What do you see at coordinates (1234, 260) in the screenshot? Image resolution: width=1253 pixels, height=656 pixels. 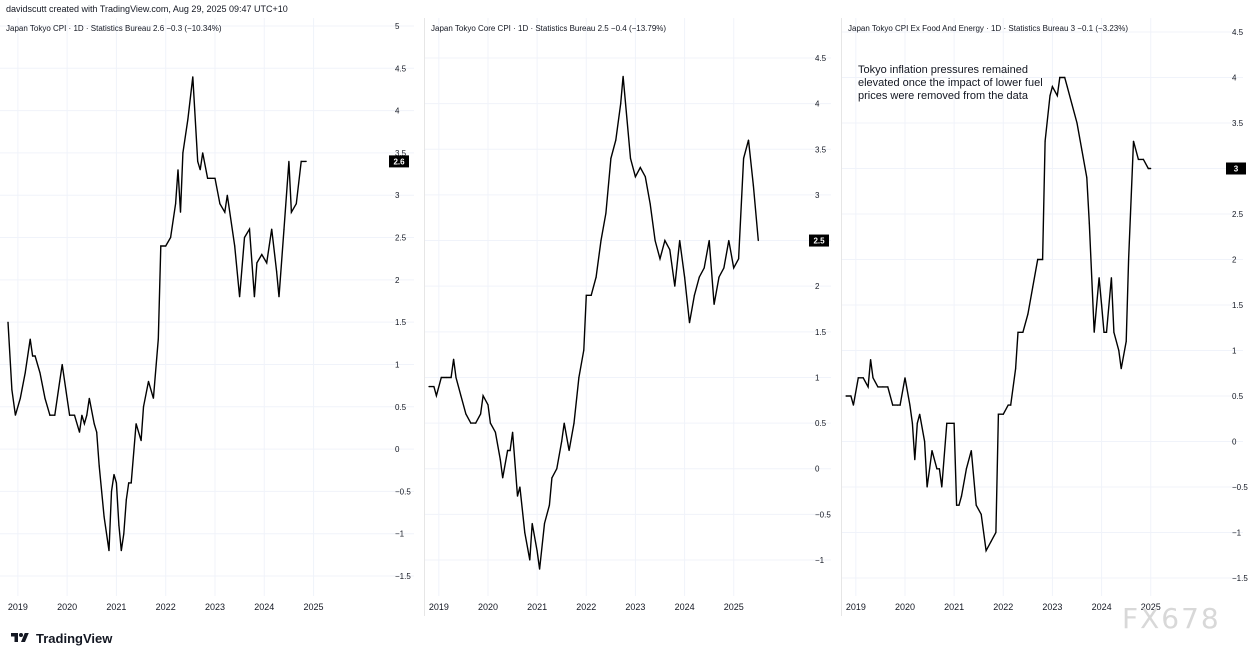 I see `y-tick-label: 2` at bounding box center [1234, 260].